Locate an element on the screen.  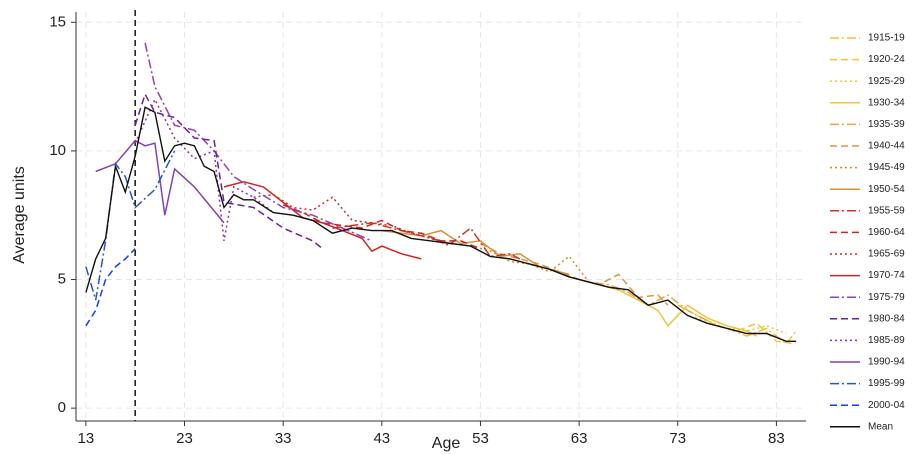
legend-label: 1970-74 is located at coordinates (886, 275).